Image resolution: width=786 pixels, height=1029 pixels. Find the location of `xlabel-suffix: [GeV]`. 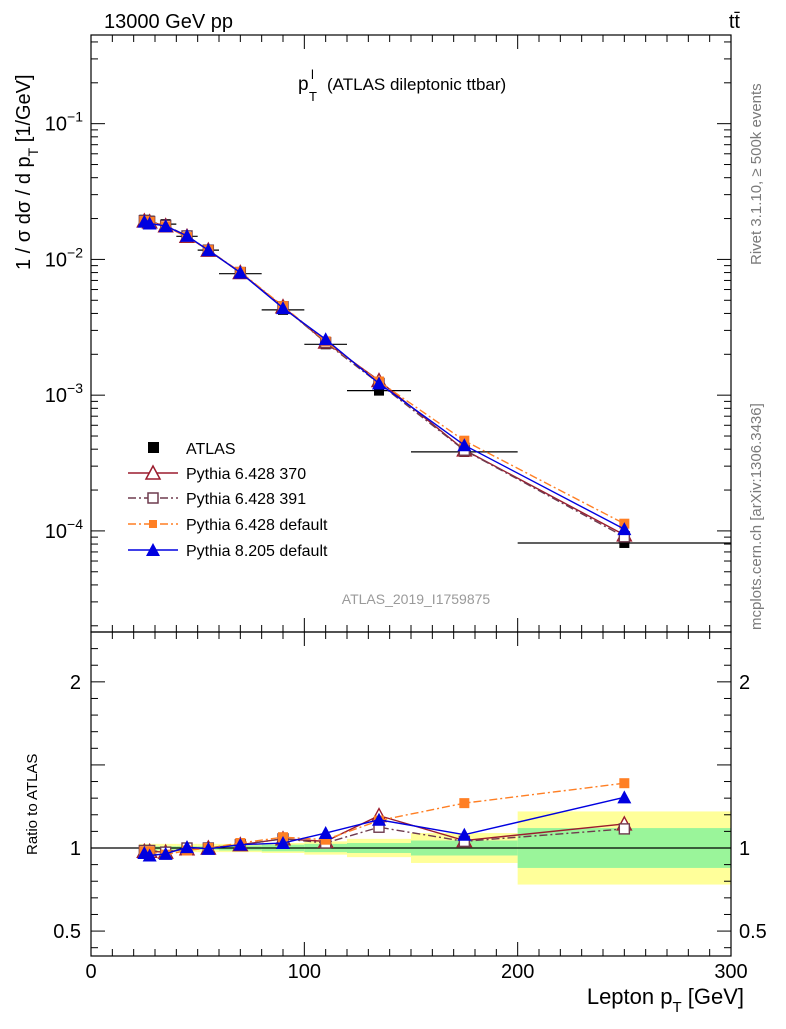

xlabel-suffix: [GeV] is located at coordinates (713, 996).